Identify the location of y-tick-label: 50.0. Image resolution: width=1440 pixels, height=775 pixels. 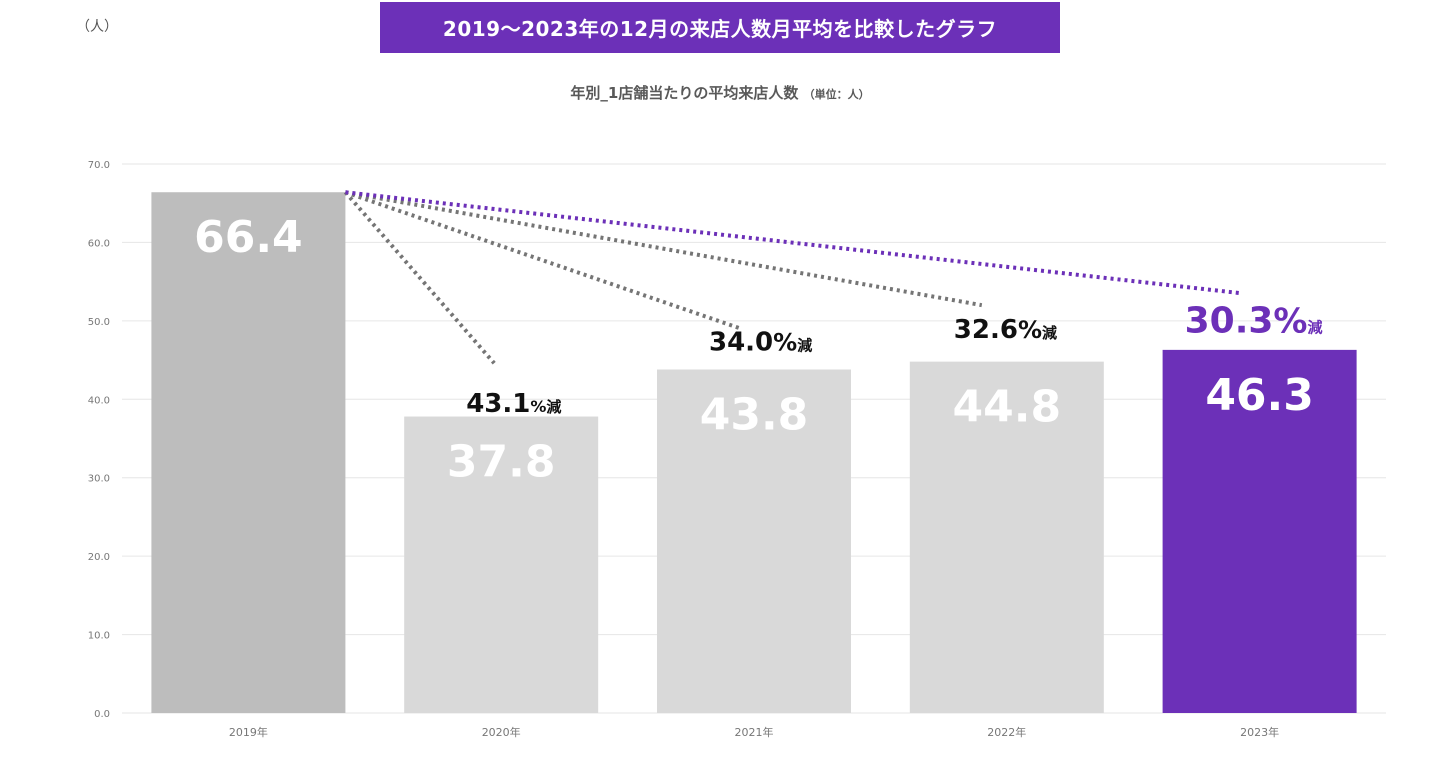
(99, 322).